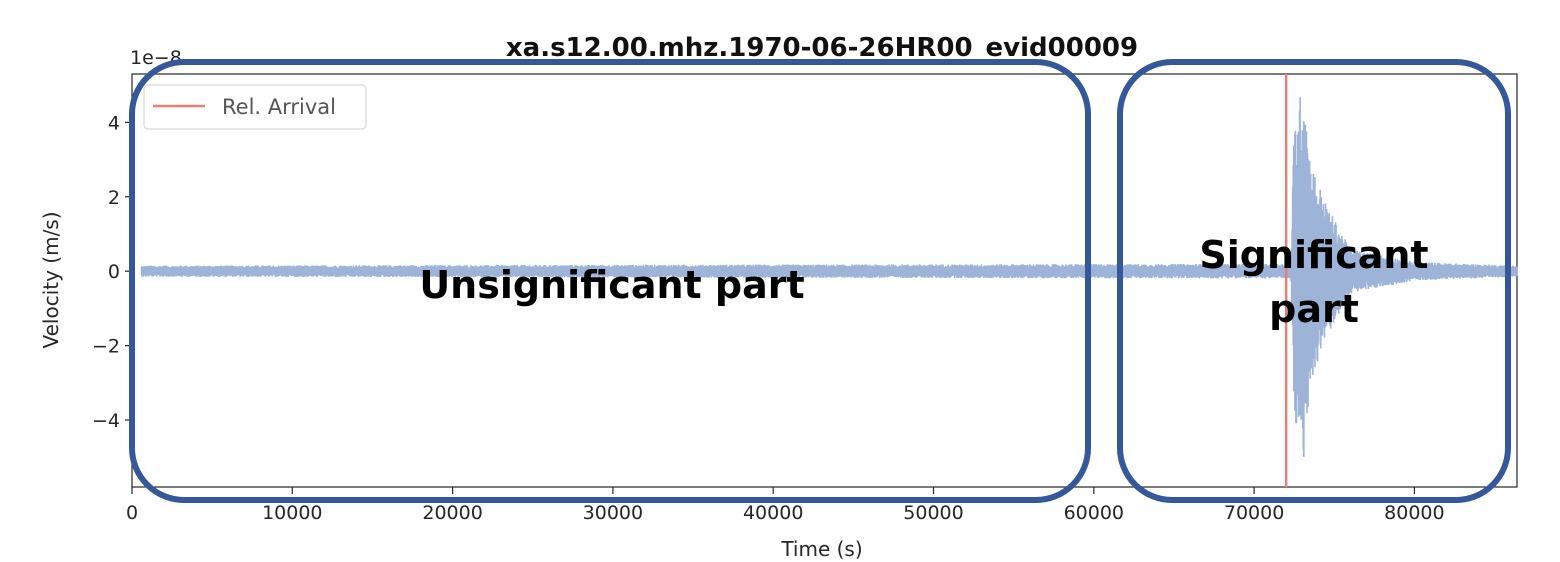 This screenshot has height=562, width=1560. Describe the element at coordinates (114, 123) in the screenshot. I see `y-tick-label: 4` at that location.